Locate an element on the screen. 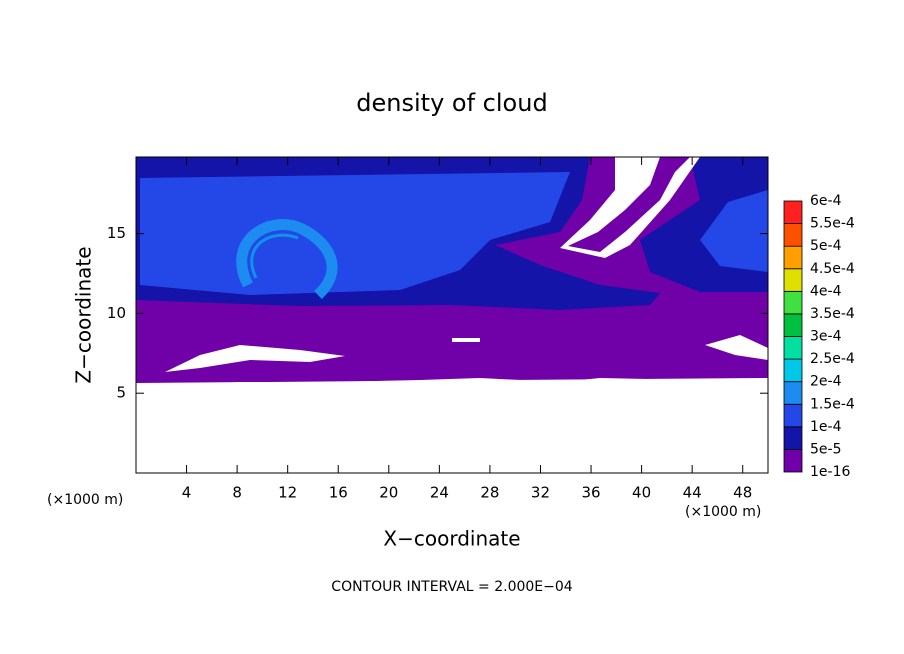  x-tick-label: 12 is located at coordinates (287, 493).